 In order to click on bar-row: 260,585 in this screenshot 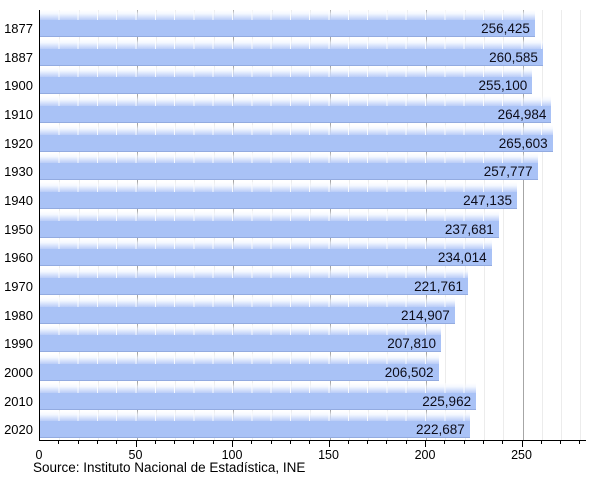, I will do `click(291, 53)`.